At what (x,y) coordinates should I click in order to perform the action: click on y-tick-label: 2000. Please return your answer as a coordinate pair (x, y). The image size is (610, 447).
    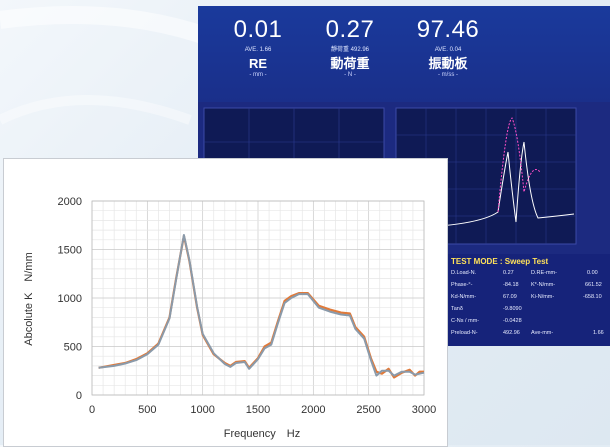
    Looking at the image, I should click on (70, 202).